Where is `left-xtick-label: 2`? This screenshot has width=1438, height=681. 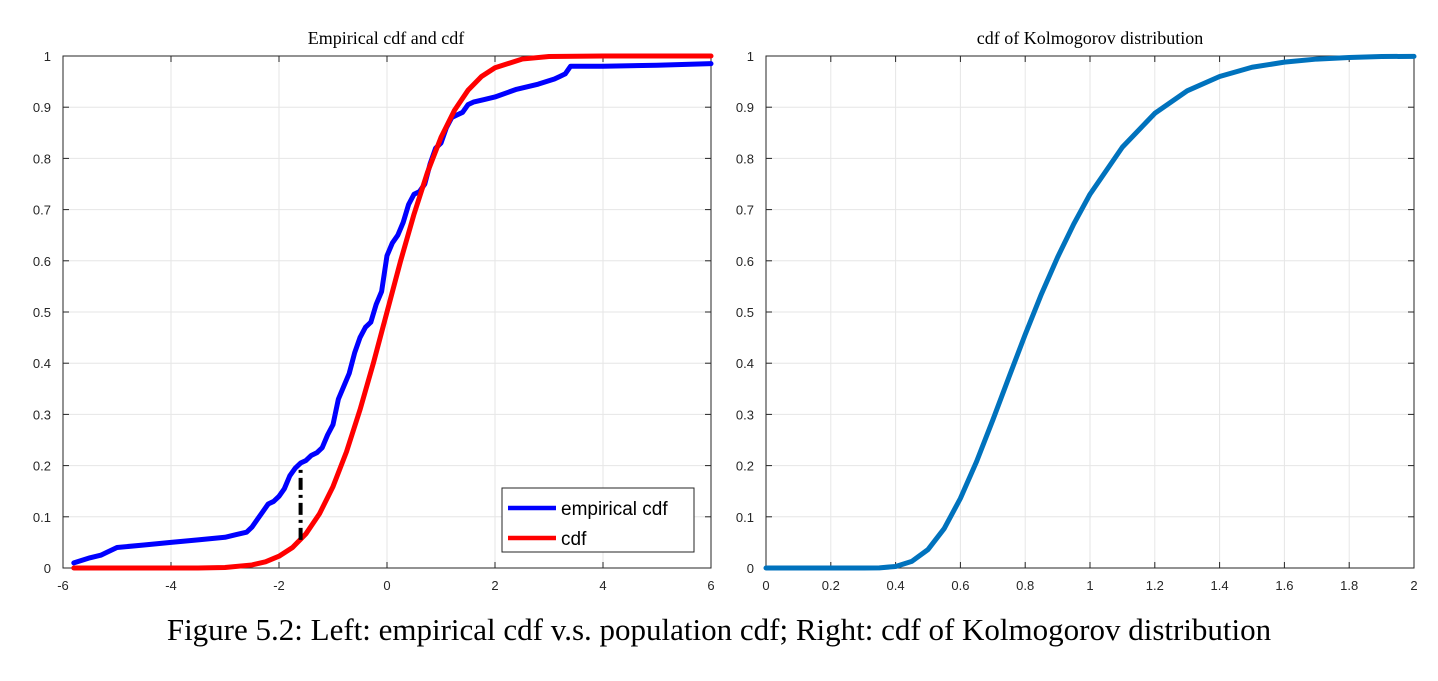 left-xtick-label: 2 is located at coordinates (494, 585).